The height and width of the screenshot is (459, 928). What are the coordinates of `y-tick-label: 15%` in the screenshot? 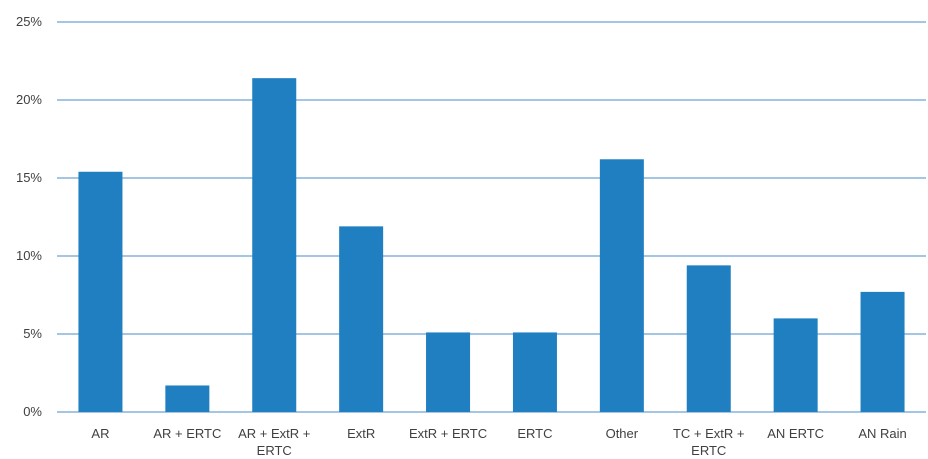 It's located at (29, 177).